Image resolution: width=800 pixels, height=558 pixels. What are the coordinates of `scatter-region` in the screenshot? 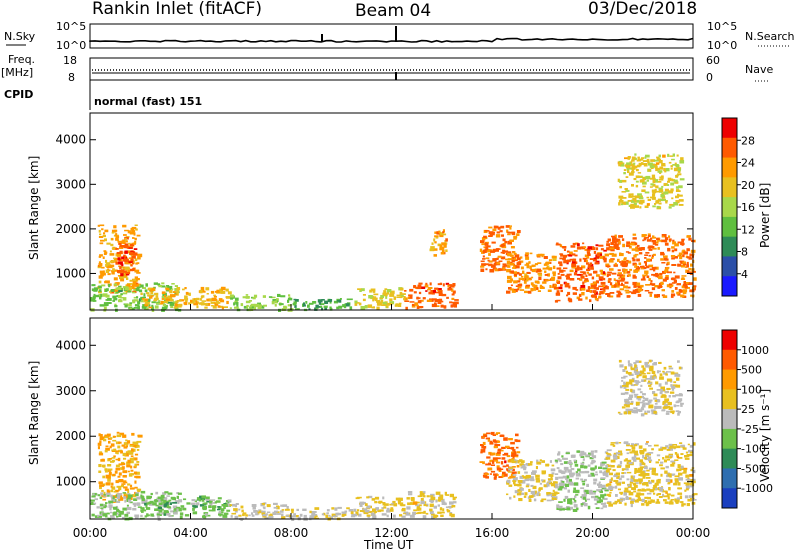 It's located at (120, 259).